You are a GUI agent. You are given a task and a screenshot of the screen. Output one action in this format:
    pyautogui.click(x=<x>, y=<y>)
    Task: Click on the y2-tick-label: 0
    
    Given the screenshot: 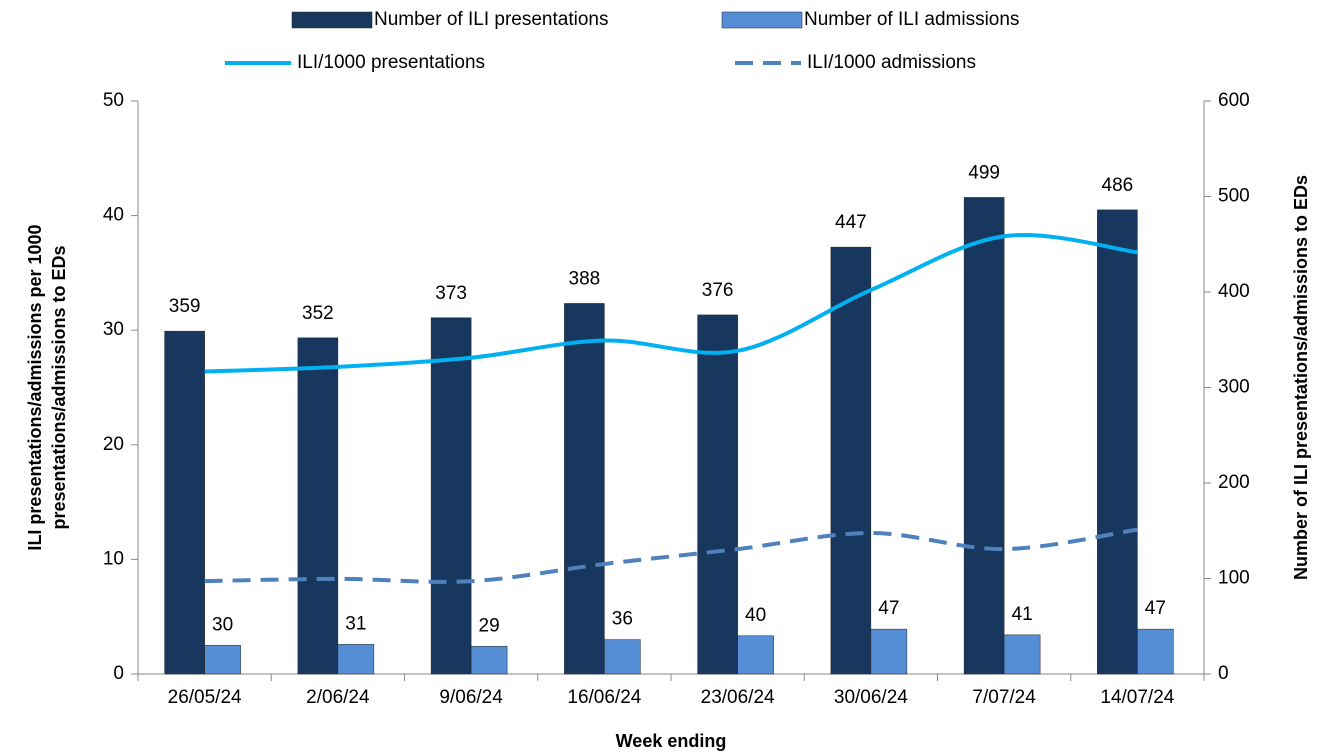 What is the action you would take?
    pyautogui.click(x=1223, y=673)
    